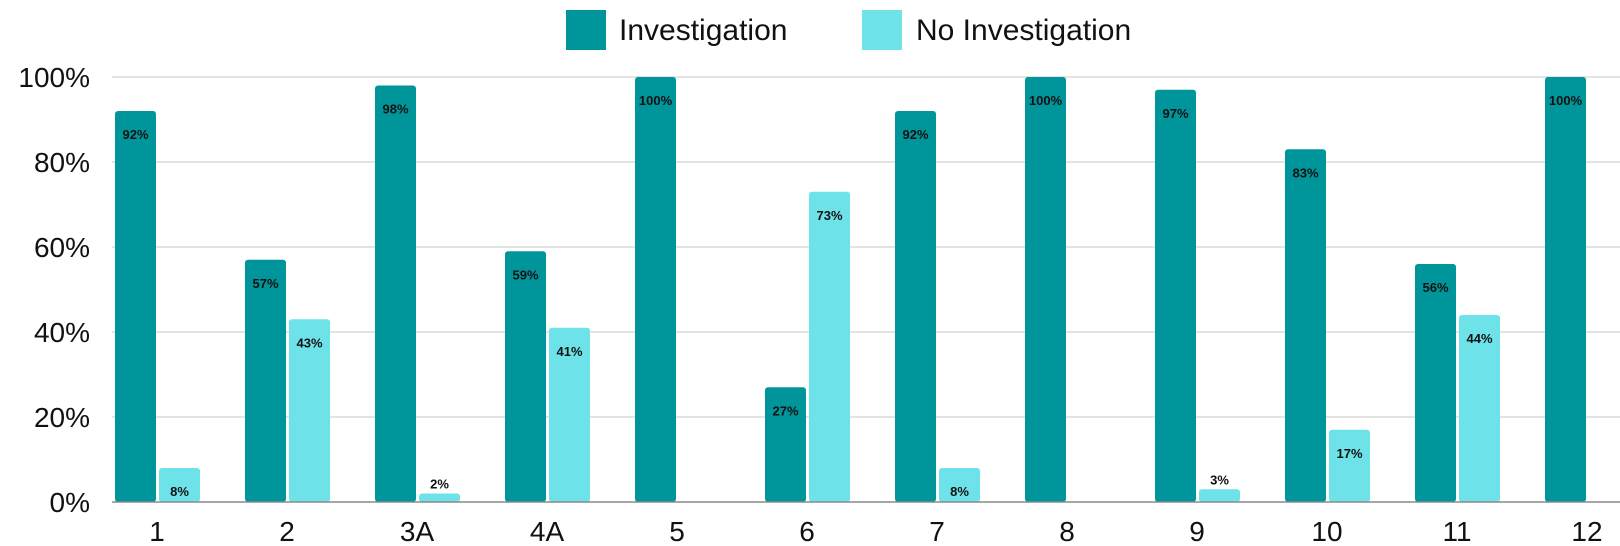 This screenshot has height=546, width=1620. I want to click on data-label: 59%, so click(525, 274).